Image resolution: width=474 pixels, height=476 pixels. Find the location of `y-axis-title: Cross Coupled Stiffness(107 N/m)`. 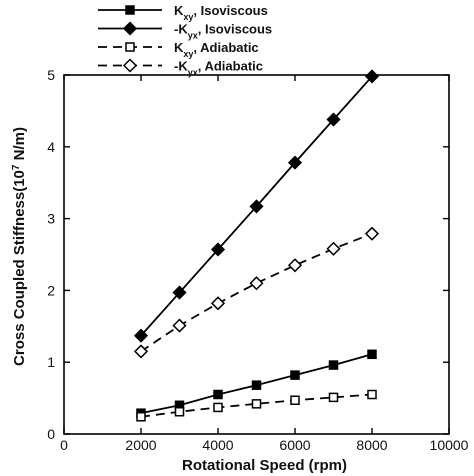

y-axis-title: Cross Coupled Stiffness(107 N/m) is located at coordinates (20, 246).